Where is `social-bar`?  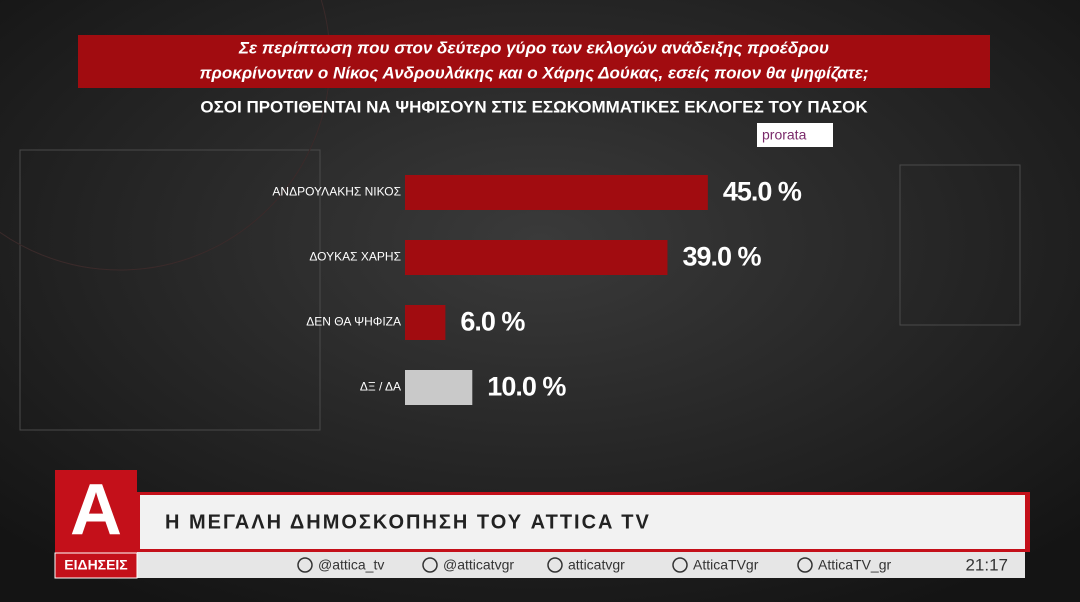
social-bar is located at coordinates (571, 565).